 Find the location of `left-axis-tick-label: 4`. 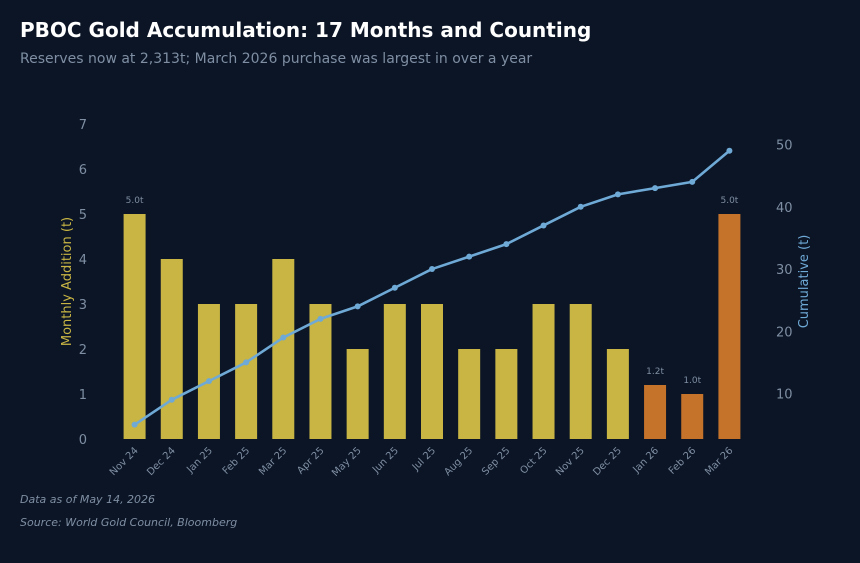

left-axis-tick-label: 4 is located at coordinates (83, 260).